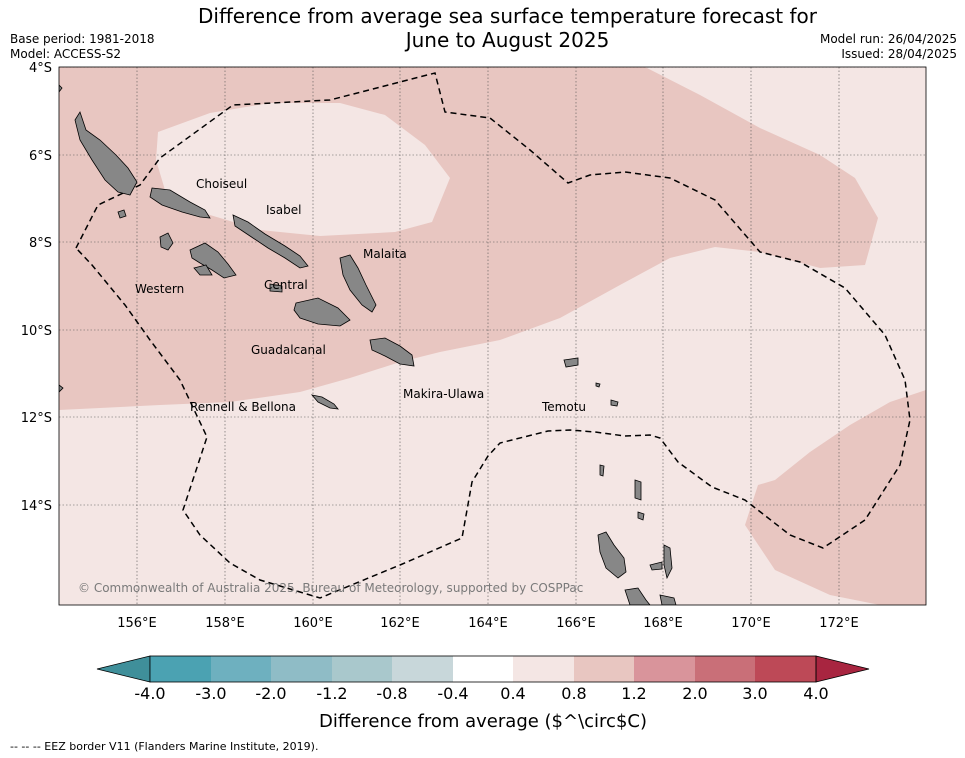 This screenshot has width=965, height=758. What do you see at coordinates (663, 623) in the screenshot?
I see `lon-tick: 168°E` at bounding box center [663, 623].